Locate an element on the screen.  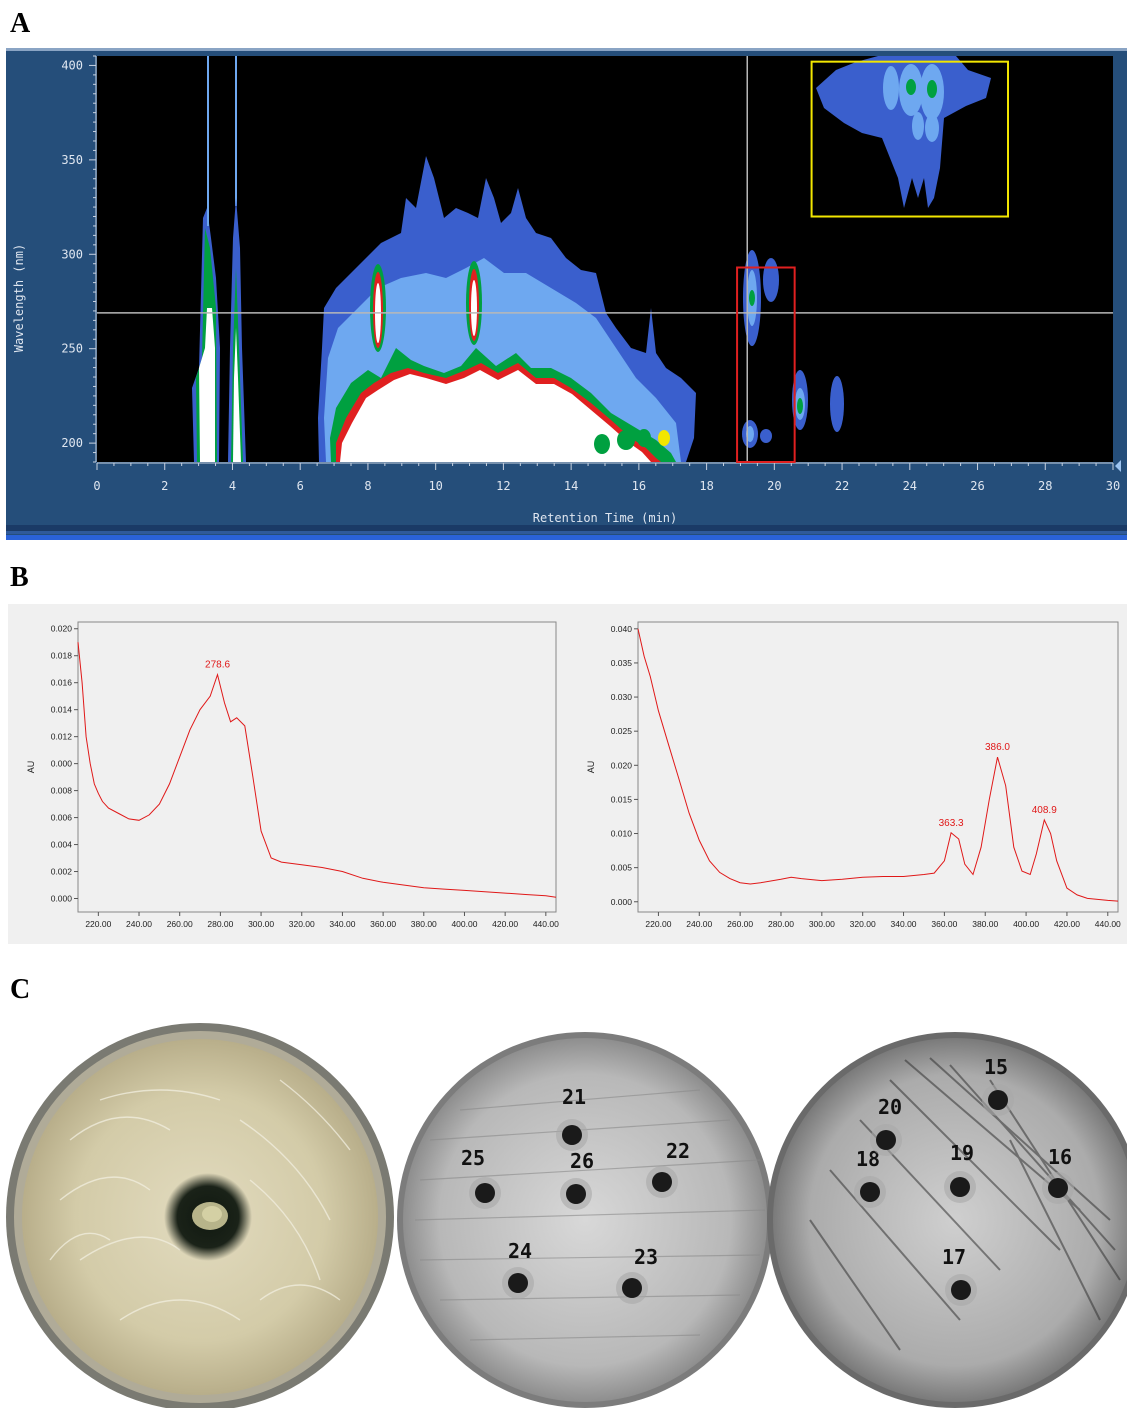
y-tick-label: 0.030 is located at coordinates (622, 697).